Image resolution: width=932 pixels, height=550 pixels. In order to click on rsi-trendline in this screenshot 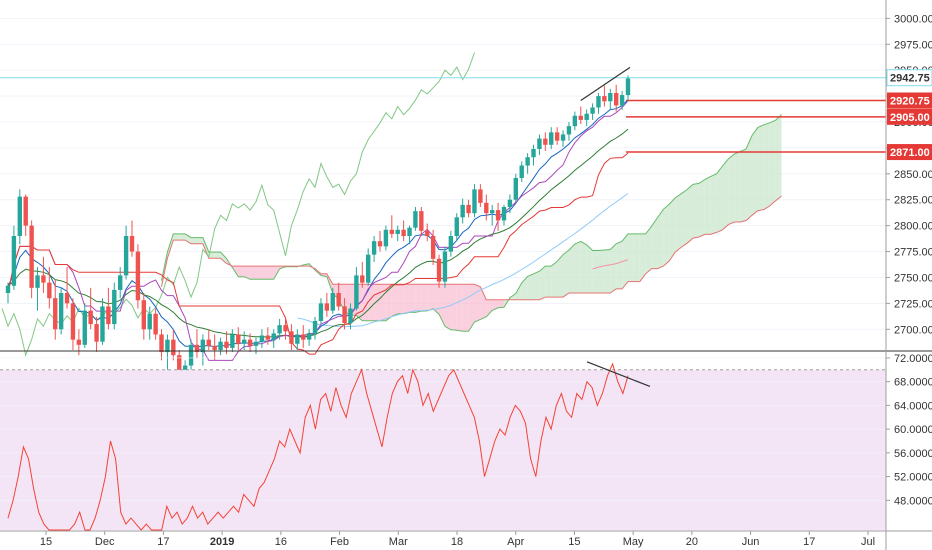, I will do `click(618, 374)`.